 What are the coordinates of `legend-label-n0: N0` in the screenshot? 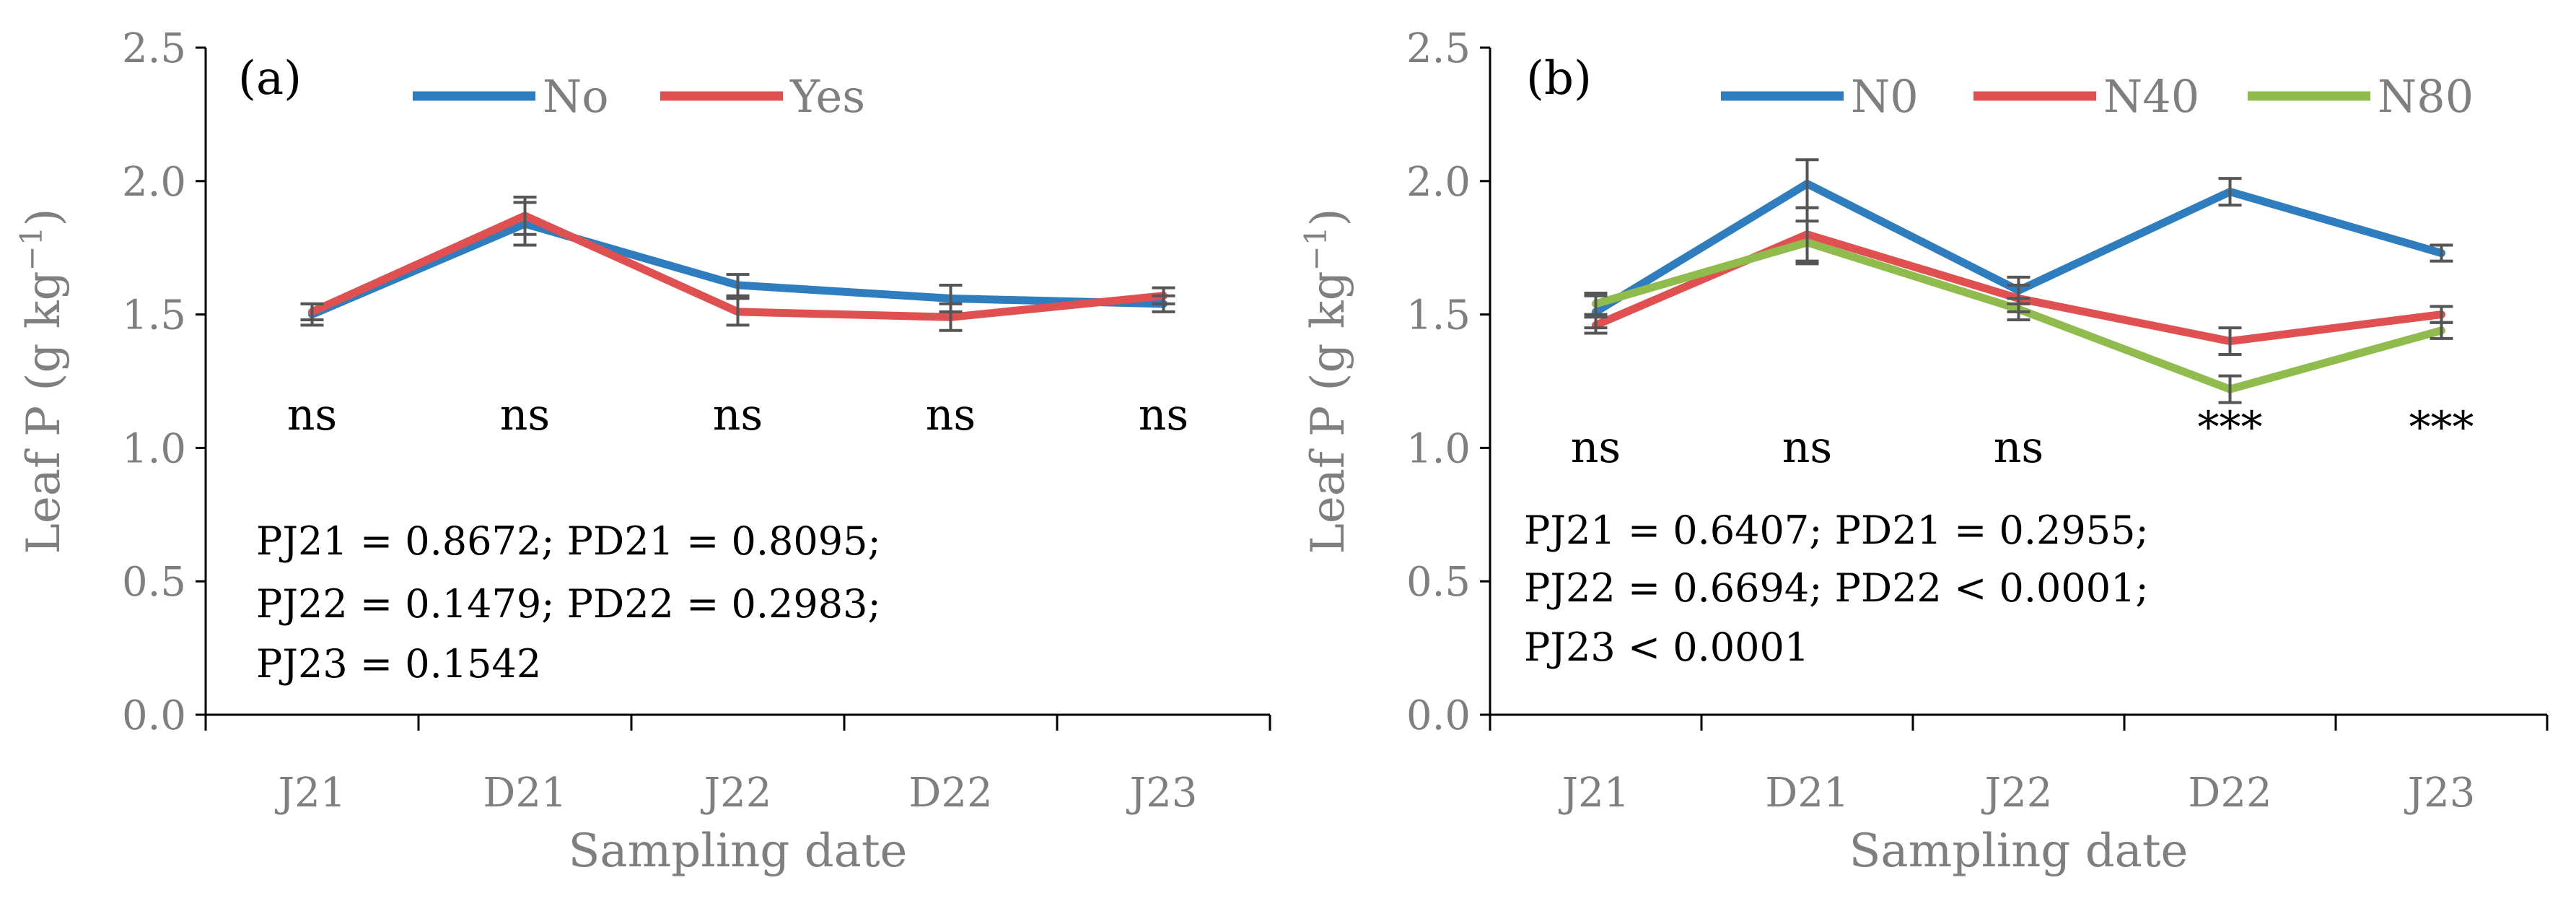 It's located at (1885, 97).